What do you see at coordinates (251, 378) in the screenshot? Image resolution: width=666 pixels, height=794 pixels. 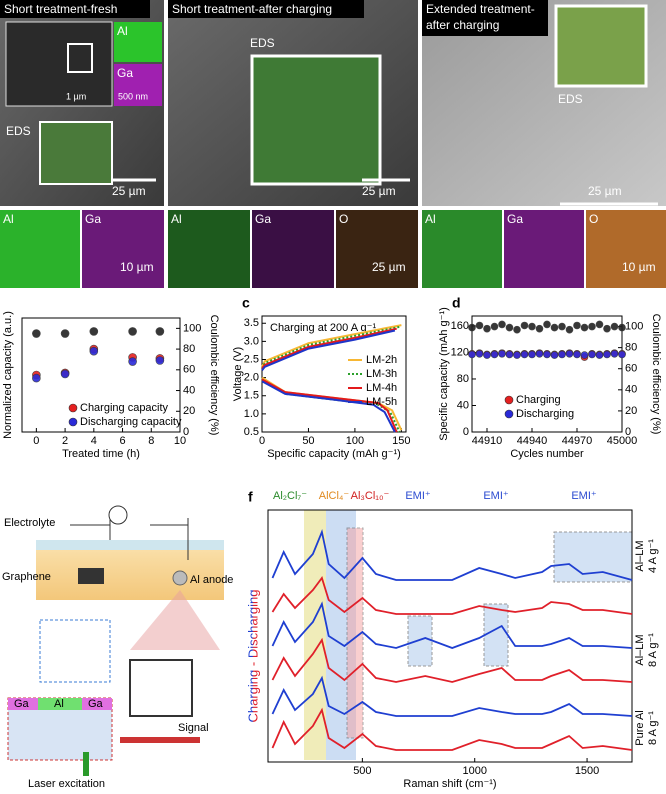 I see `y-tick-label: 2.0` at bounding box center [251, 378].